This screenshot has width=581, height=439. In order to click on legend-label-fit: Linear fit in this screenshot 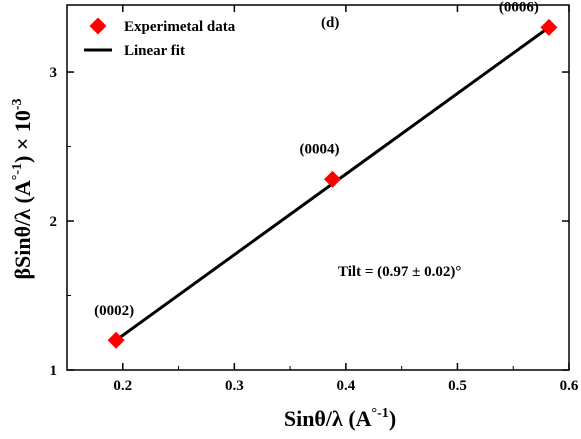, I will do `click(154, 51)`.